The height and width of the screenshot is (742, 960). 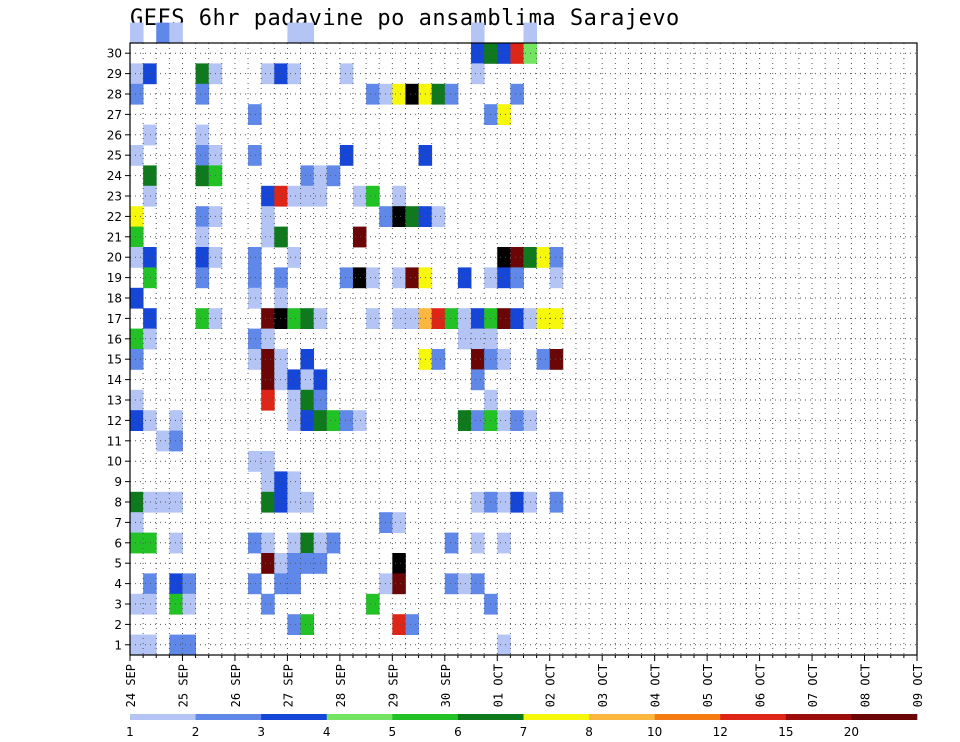 What do you see at coordinates (327, 732) in the screenshot?
I see `colorbar-label: 4` at bounding box center [327, 732].